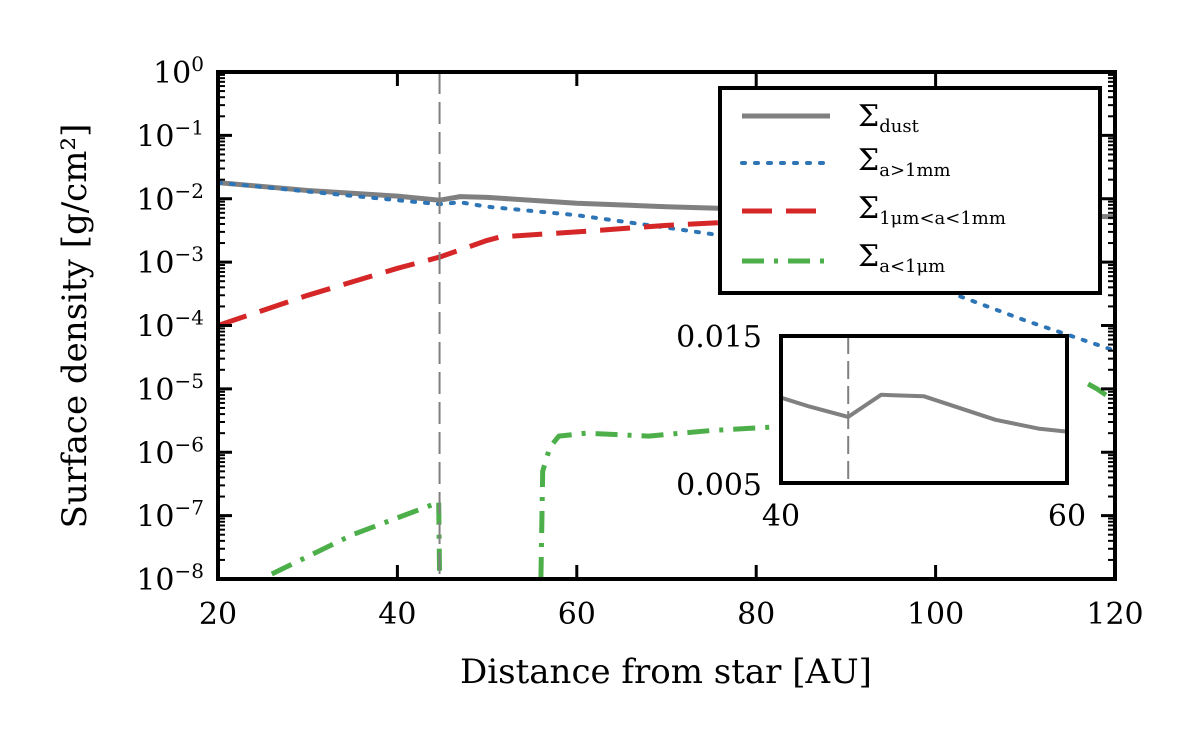 This screenshot has height=747, width=1200. What do you see at coordinates (178, 71) in the screenshot?
I see `y-tick-label: 10⁰` at bounding box center [178, 71].